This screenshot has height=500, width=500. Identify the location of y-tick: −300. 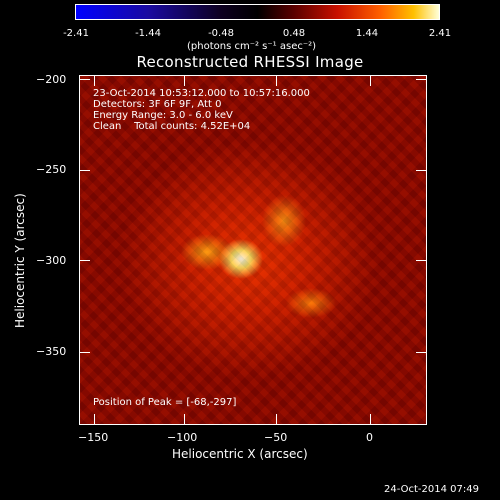
(51, 260).